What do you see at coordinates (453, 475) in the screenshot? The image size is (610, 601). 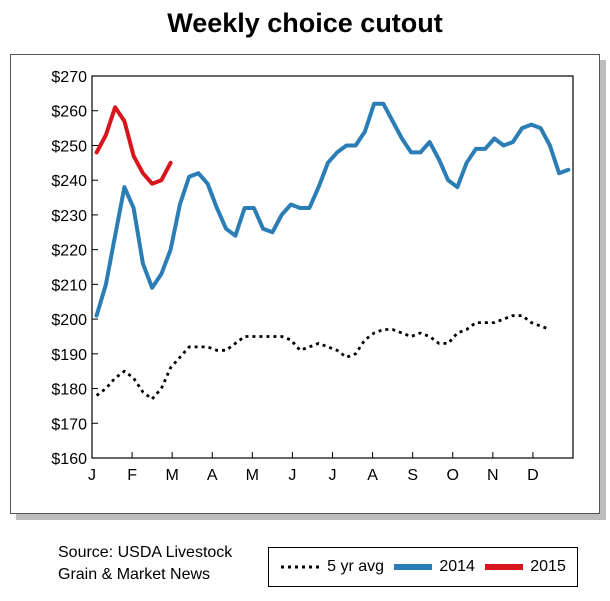 I see `x-tick-label: O` at bounding box center [453, 475].